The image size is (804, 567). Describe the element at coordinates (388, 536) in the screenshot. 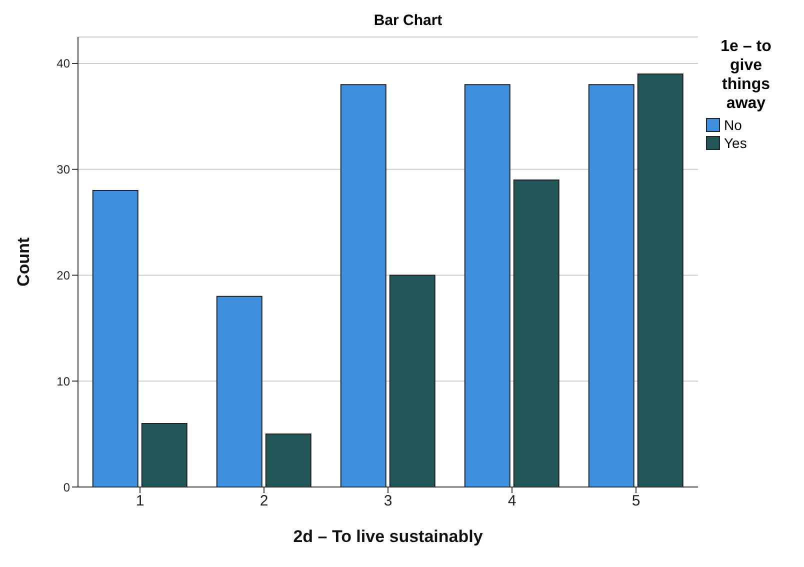

I see `x-axis-title: 2d – To live sustainably` at that location.